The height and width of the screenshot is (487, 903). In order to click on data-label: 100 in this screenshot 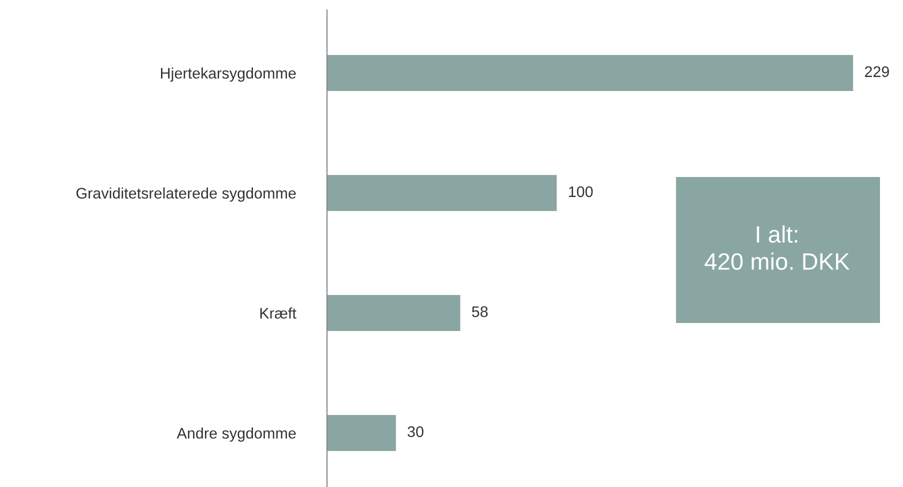, I will do `click(581, 192)`.